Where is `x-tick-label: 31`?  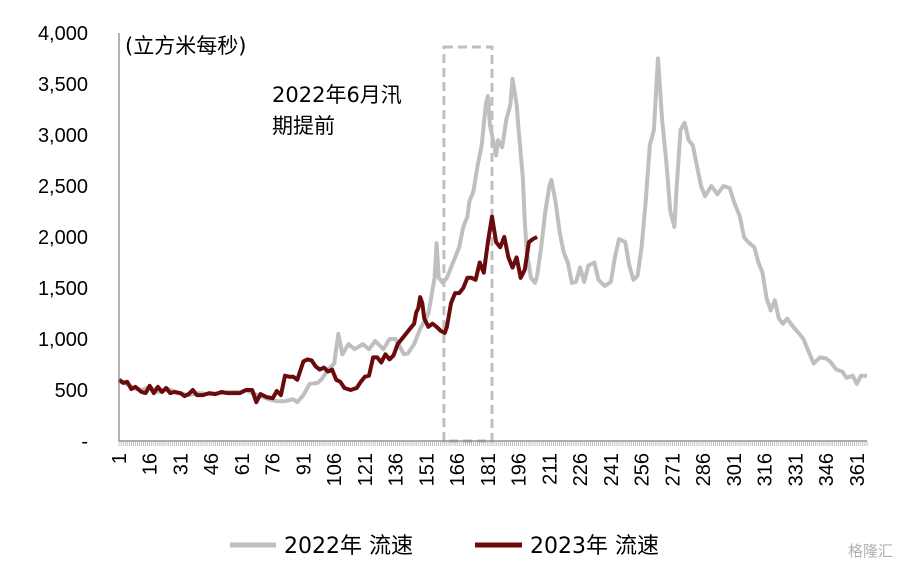
x-tick-label: 31 is located at coordinates (181, 464).